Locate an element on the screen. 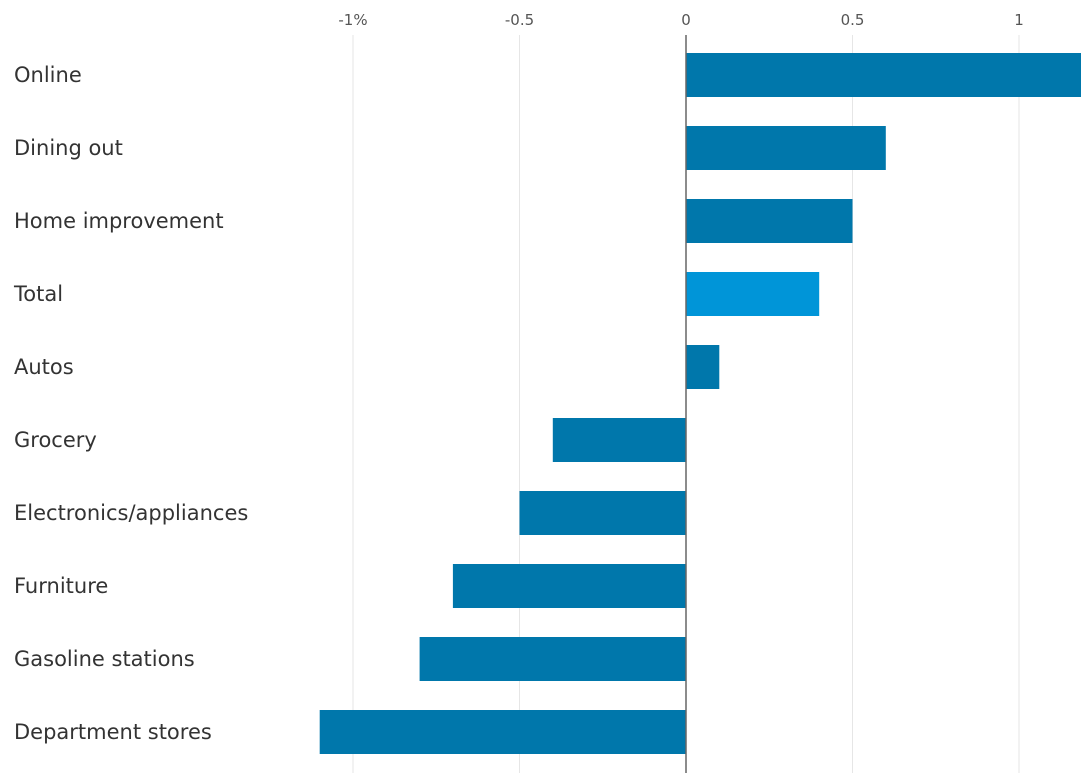 The image size is (1081, 773). x-axis-ticks: -1% -0.5 0 0.5 1 is located at coordinates (680, 20).